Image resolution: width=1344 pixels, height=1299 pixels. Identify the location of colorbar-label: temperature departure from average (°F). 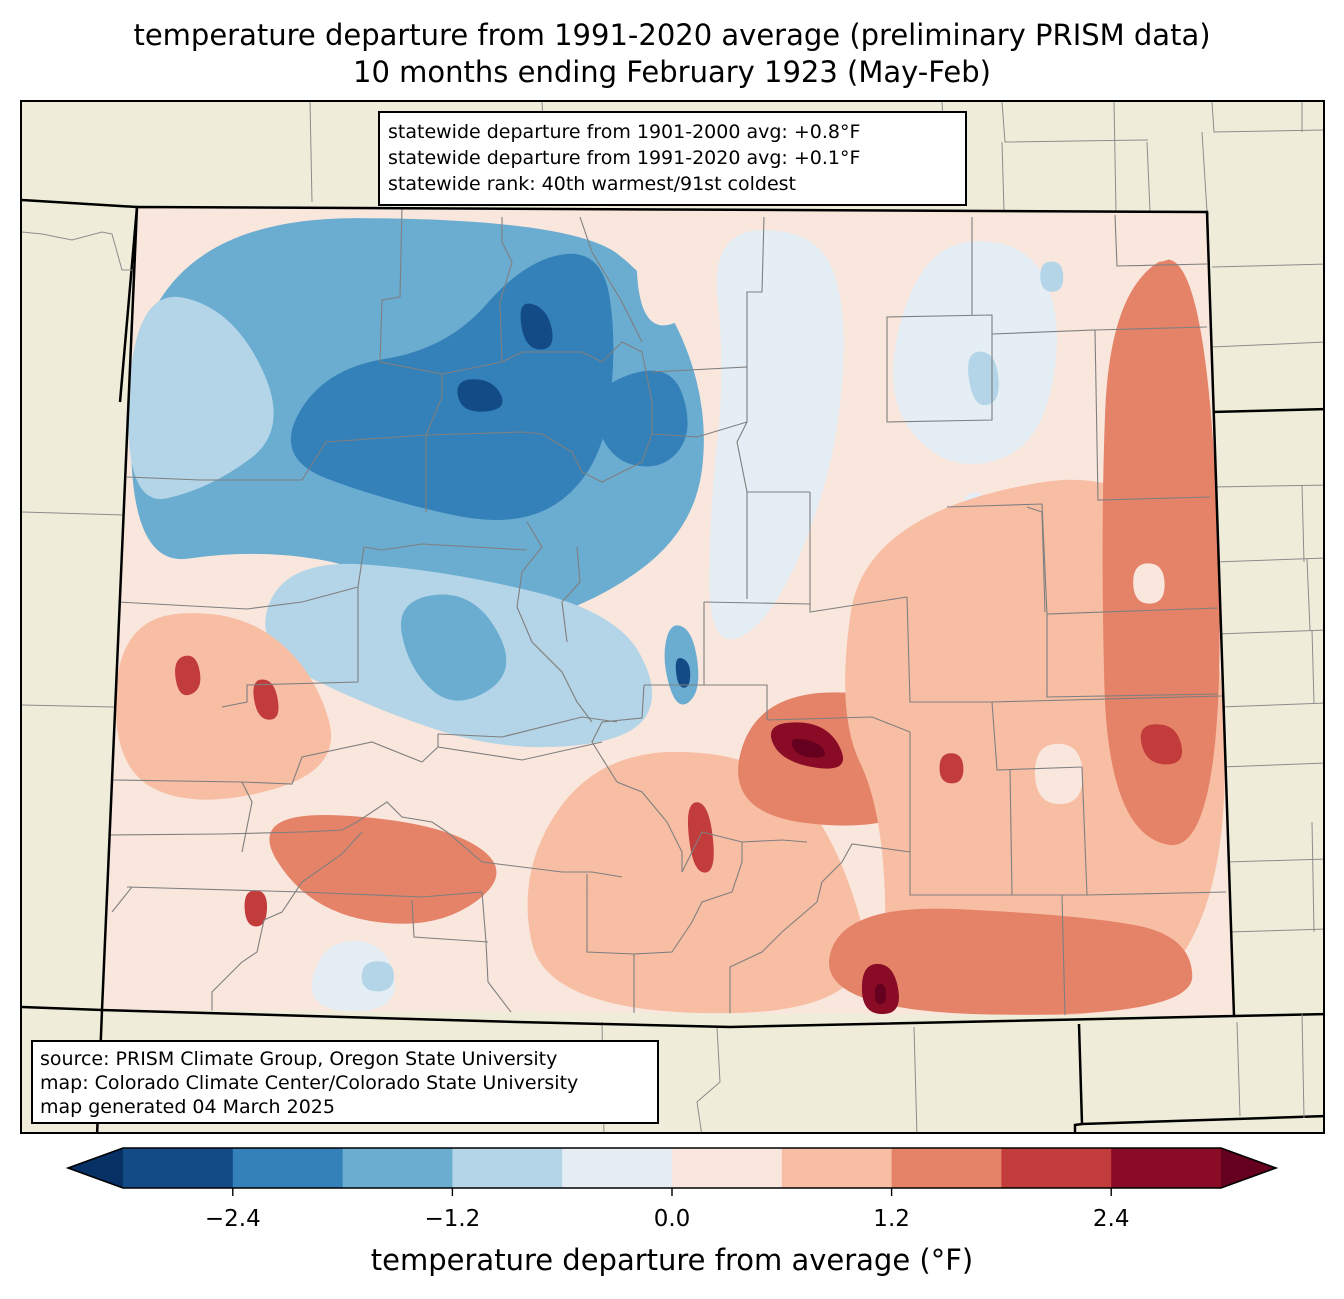
(672, 1260).